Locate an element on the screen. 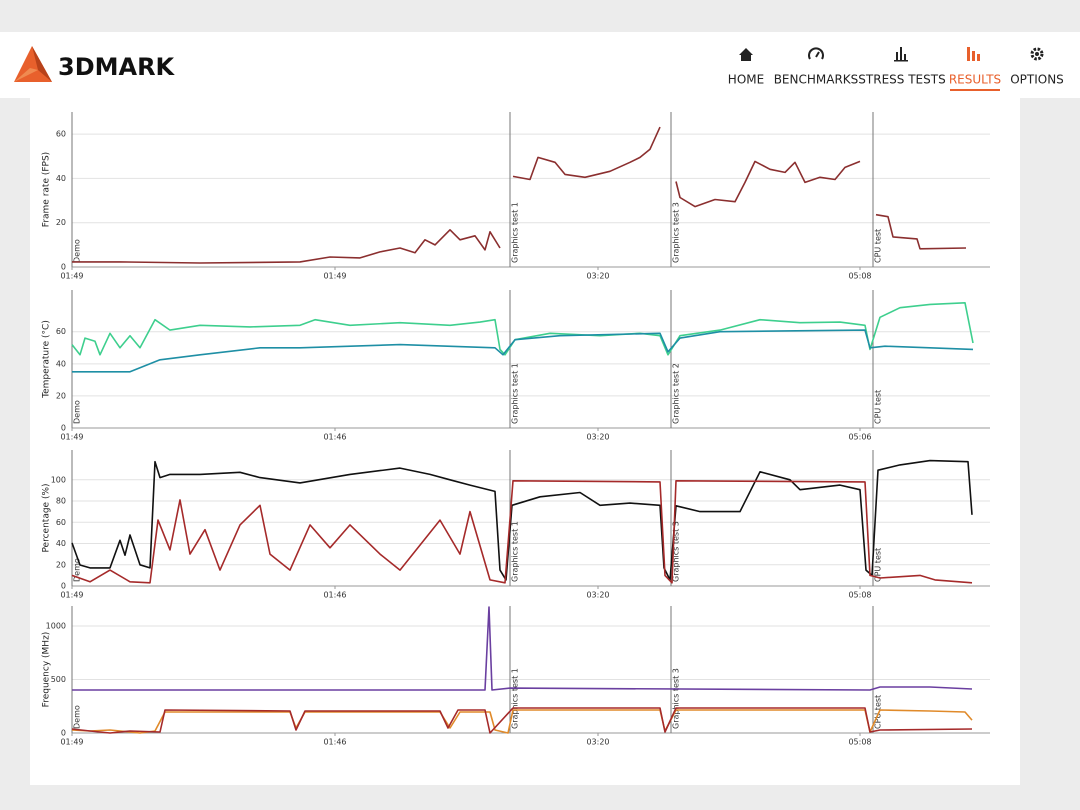  nav-item: HOME is located at coordinates (746, 80).